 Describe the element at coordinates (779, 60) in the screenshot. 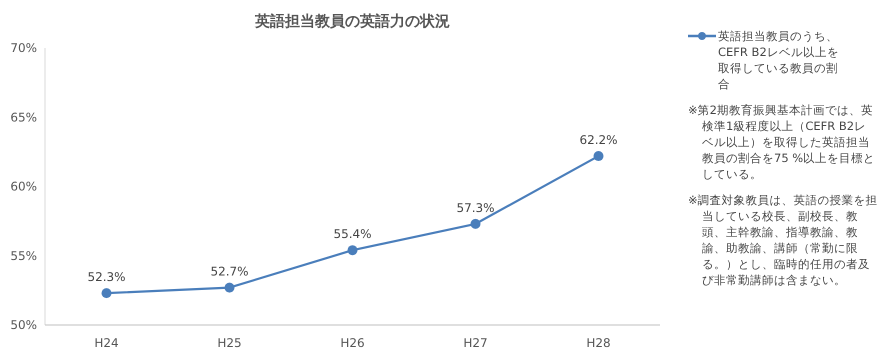

I see `legend-label: 英語担当教員のうち、CEFR B2レベル以上を取得している教員の割合` at that location.